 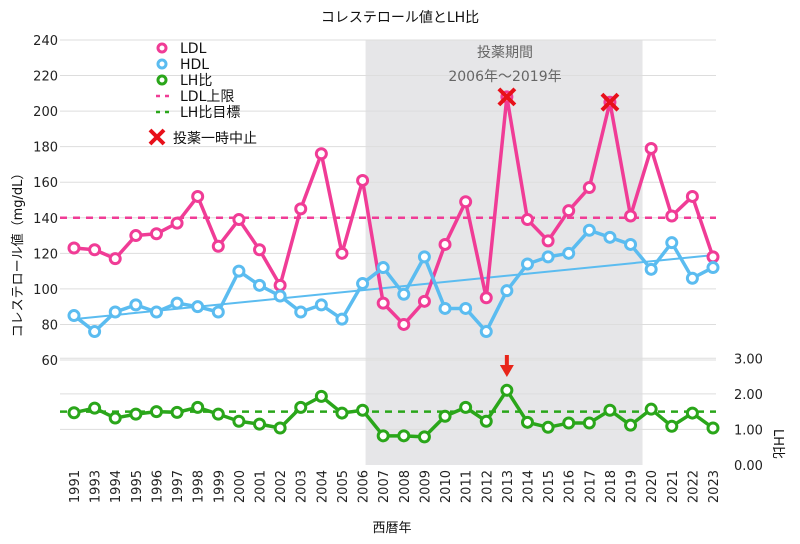 What do you see at coordinates (748, 466) in the screenshot?
I see `y2-tick-label: 0.00` at bounding box center [748, 466].